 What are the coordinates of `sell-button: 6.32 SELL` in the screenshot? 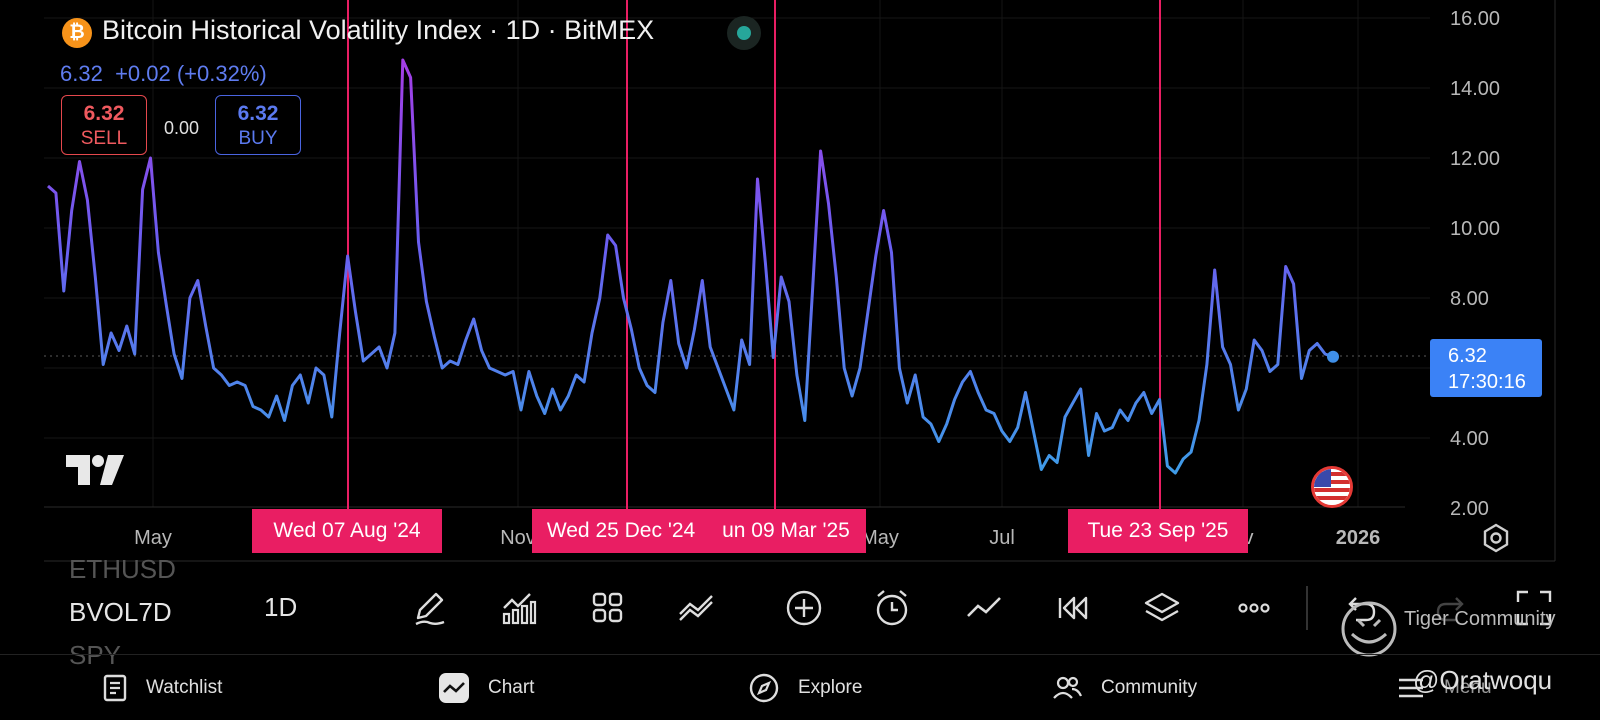 It's located at (104, 125).